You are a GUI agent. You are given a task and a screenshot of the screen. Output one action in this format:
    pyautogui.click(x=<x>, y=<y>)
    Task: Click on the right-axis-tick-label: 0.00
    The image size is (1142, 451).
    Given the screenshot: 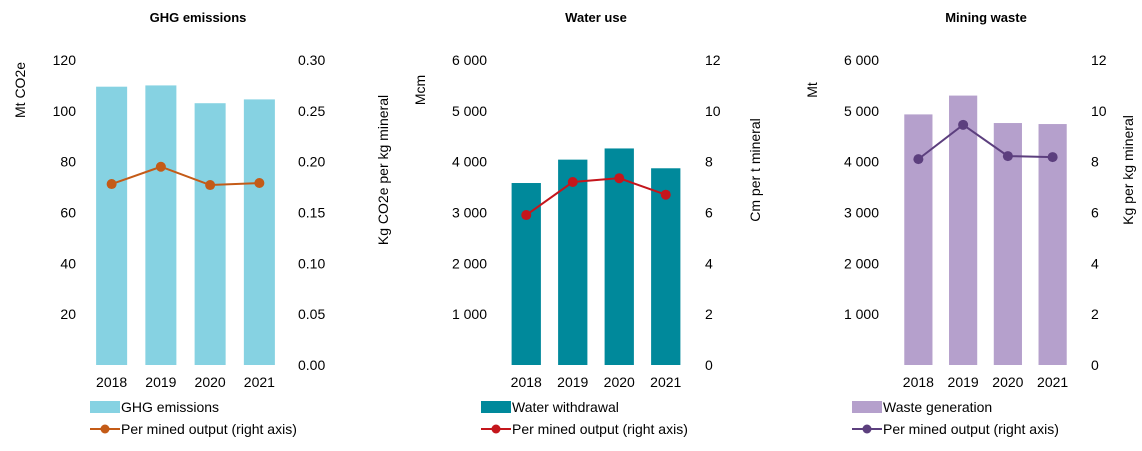 What is the action you would take?
    pyautogui.click(x=311, y=365)
    